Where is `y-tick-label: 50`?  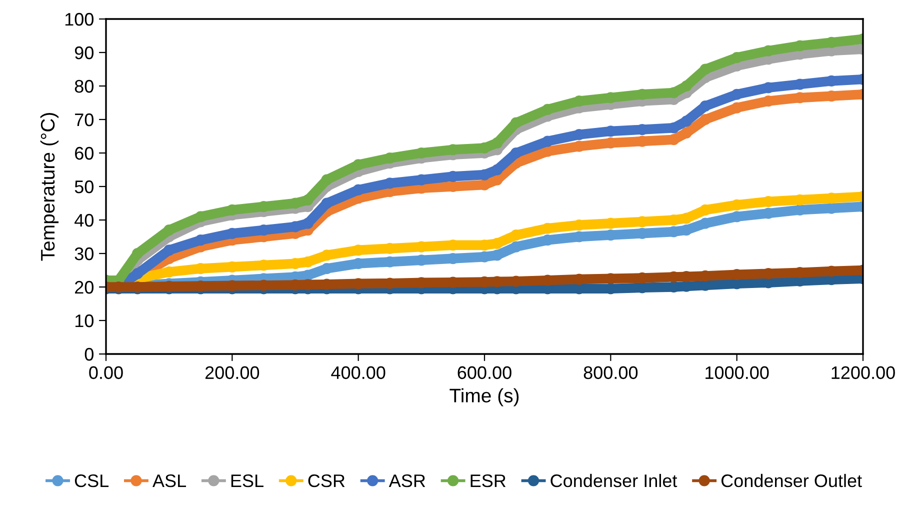 y-tick-label: 50 is located at coordinates (84, 187).